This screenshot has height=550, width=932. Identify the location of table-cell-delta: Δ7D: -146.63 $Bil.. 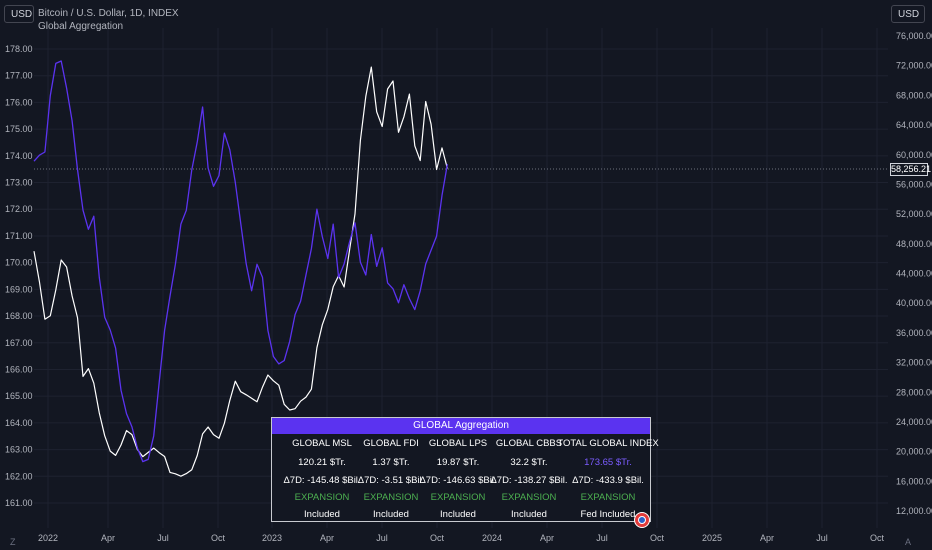
(458, 480).